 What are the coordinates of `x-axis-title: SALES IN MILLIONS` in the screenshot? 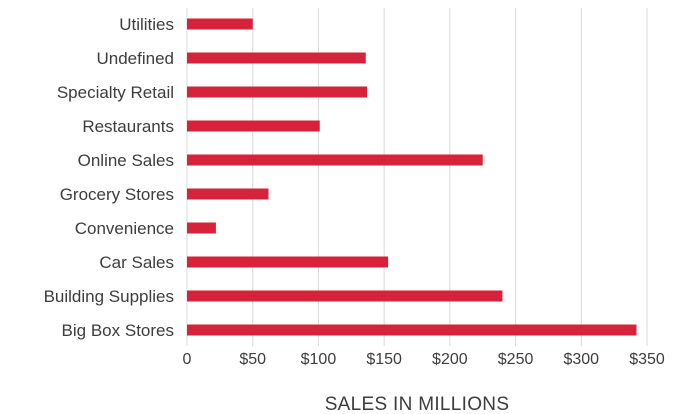 It's located at (417, 404).